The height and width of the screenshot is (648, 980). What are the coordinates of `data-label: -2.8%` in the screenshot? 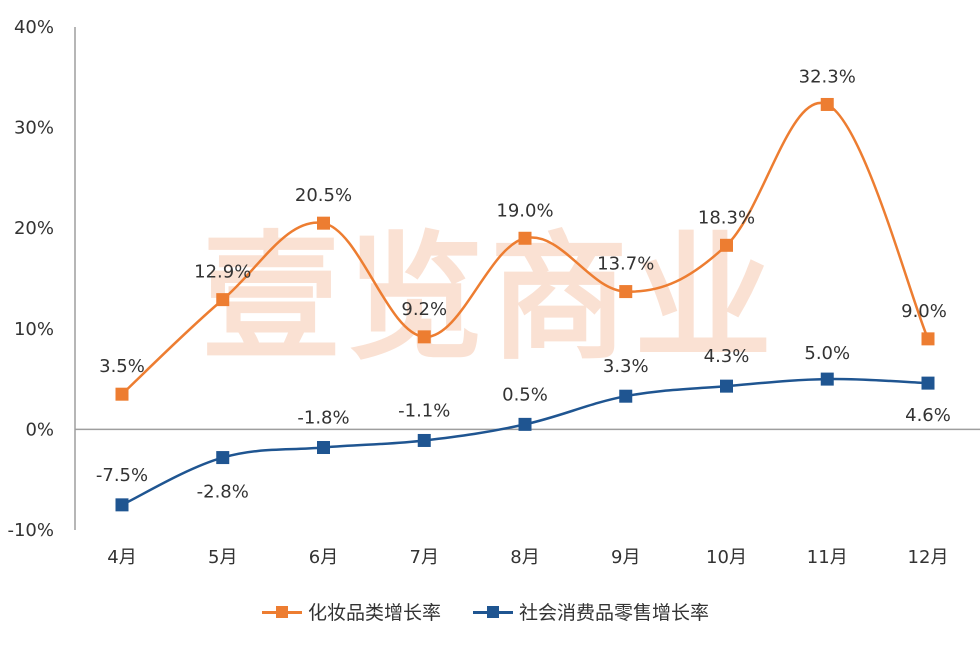 It's located at (223, 492).